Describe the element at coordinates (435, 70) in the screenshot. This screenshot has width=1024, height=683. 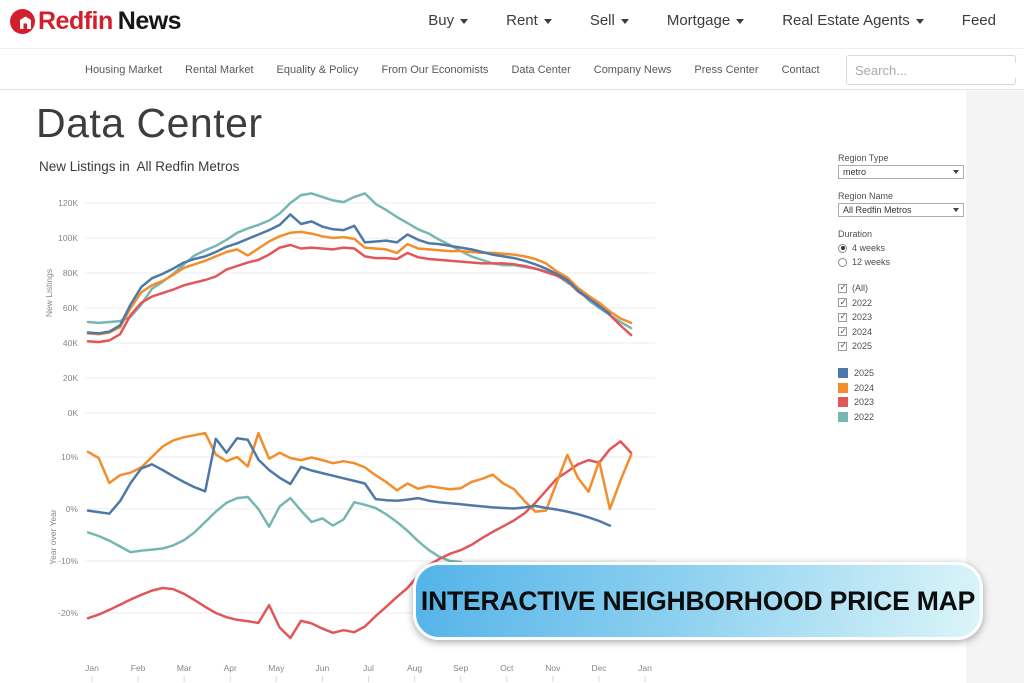
I see `subnav-item-from-our-economists: From Our Economists` at that location.